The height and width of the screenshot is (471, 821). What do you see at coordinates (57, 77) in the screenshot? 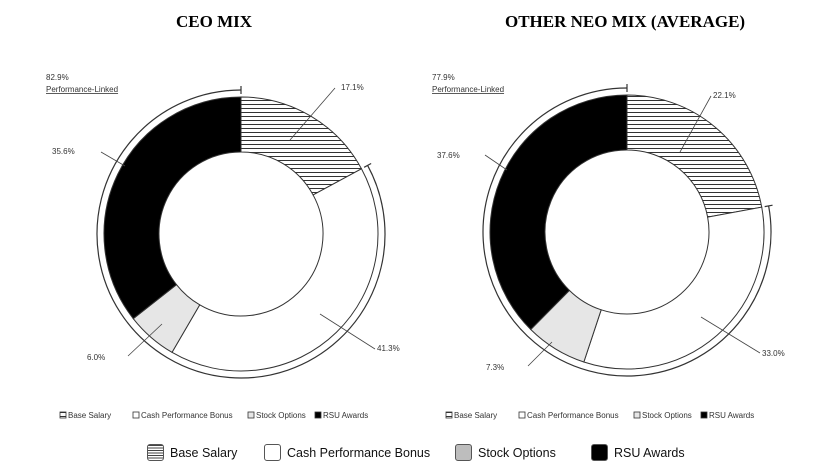
I see `performance-linked-value: 82.9%` at bounding box center [57, 77].